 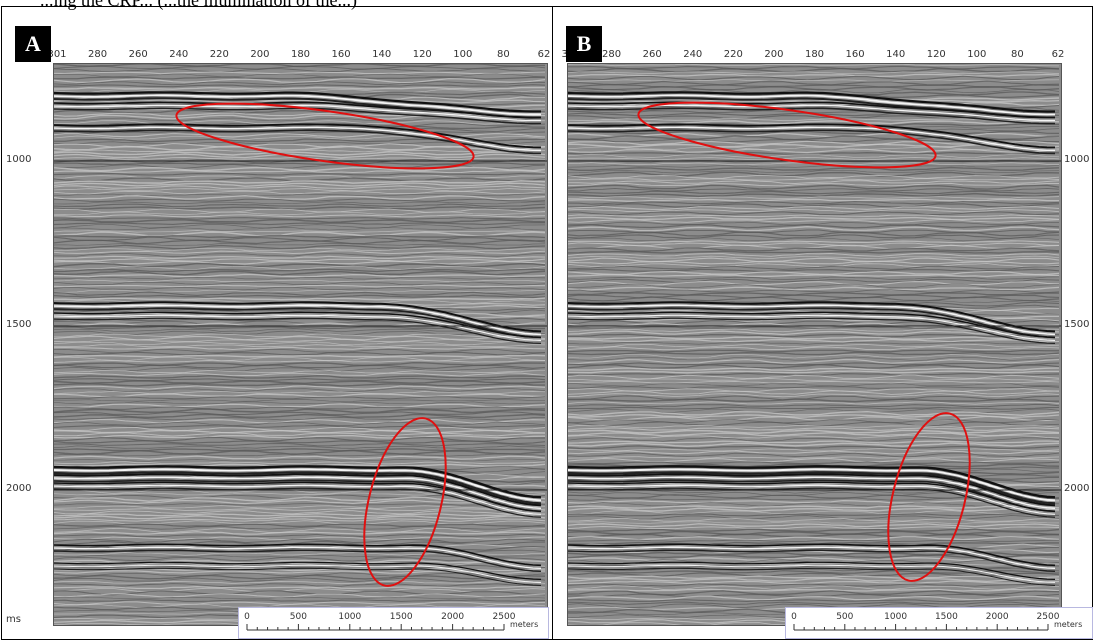 What do you see at coordinates (57, 54) in the screenshot?
I see `trace-tick-label: 301` at bounding box center [57, 54].